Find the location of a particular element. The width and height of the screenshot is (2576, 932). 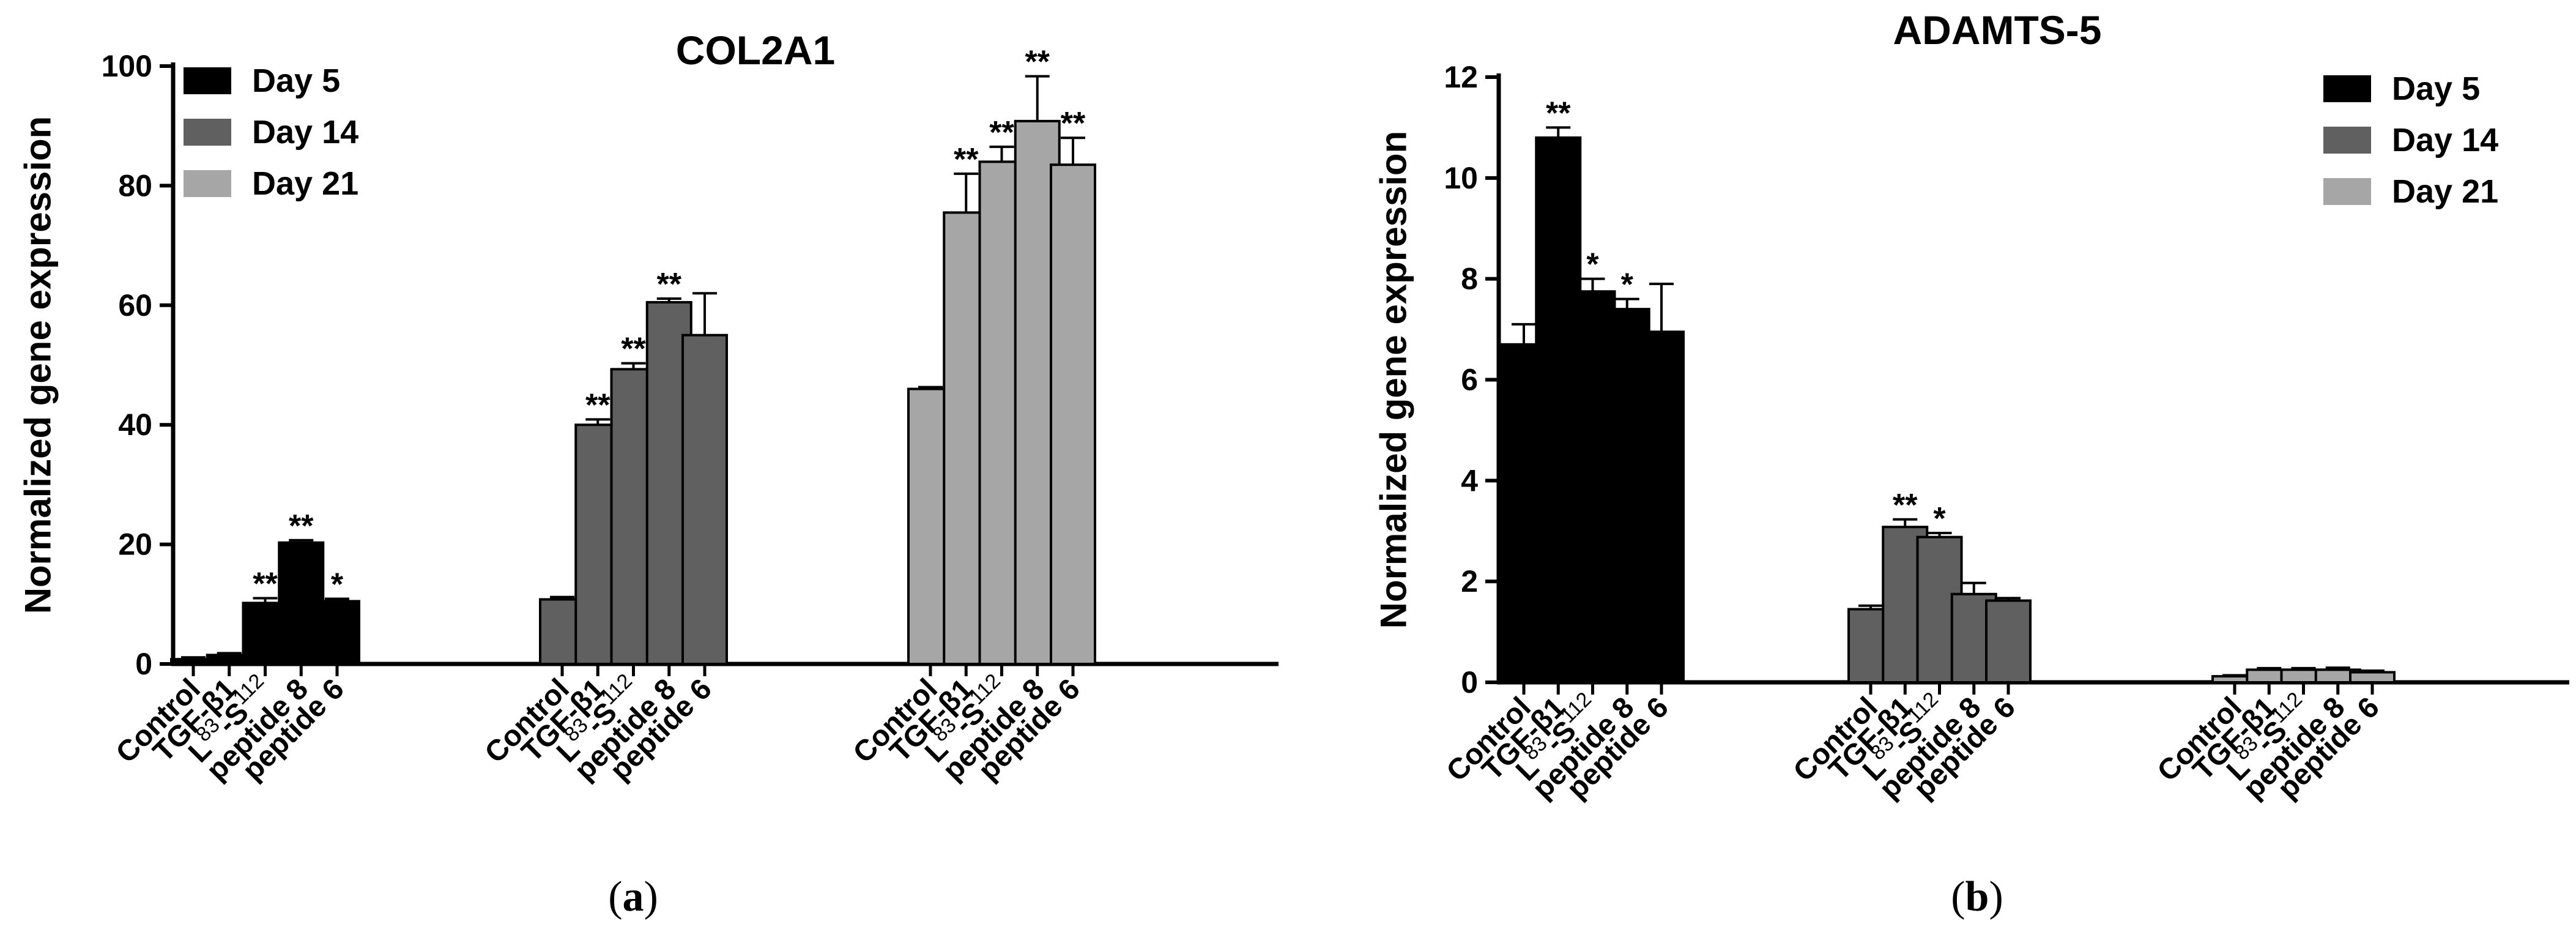

panel-a-y-tick-label: 20 is located at coordinates (135, 545).